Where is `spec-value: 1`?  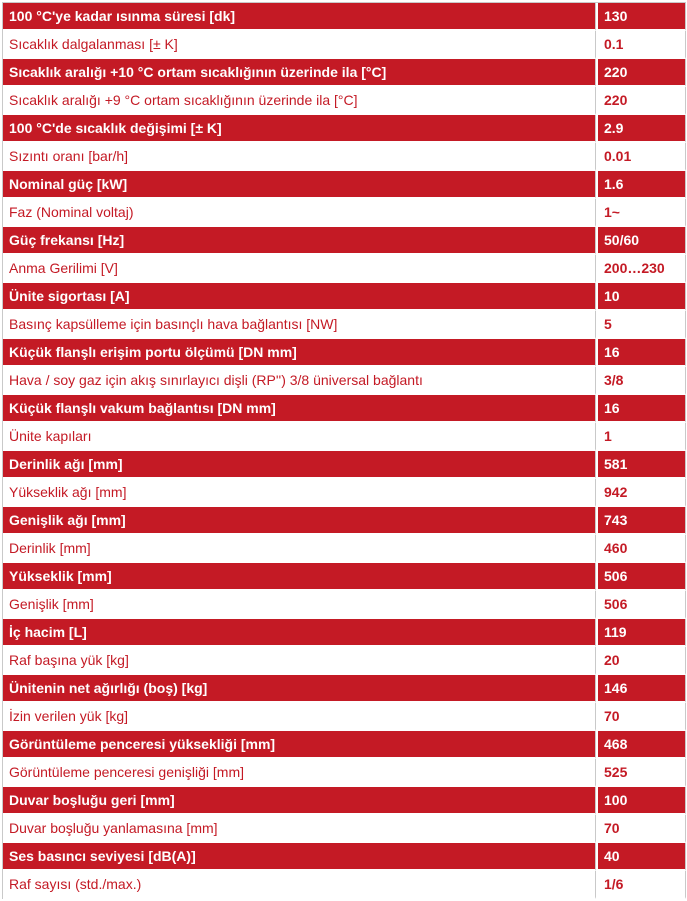
spec-value: 1 is located at coordinates (641, 437).